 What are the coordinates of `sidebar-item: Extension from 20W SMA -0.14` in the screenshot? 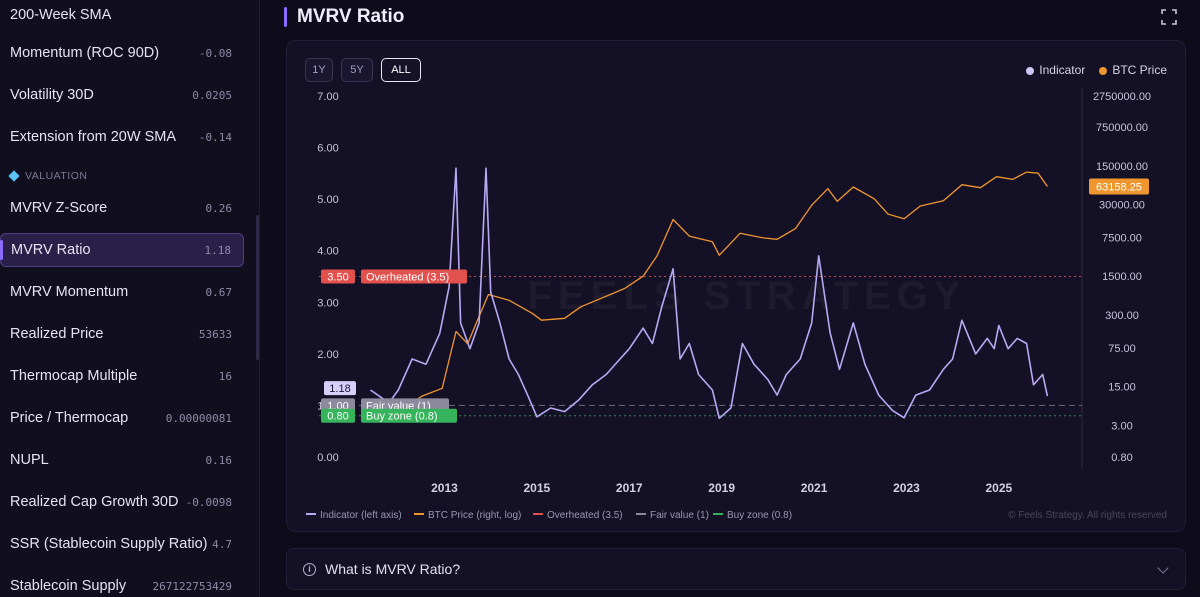 It's located at (122, 137).